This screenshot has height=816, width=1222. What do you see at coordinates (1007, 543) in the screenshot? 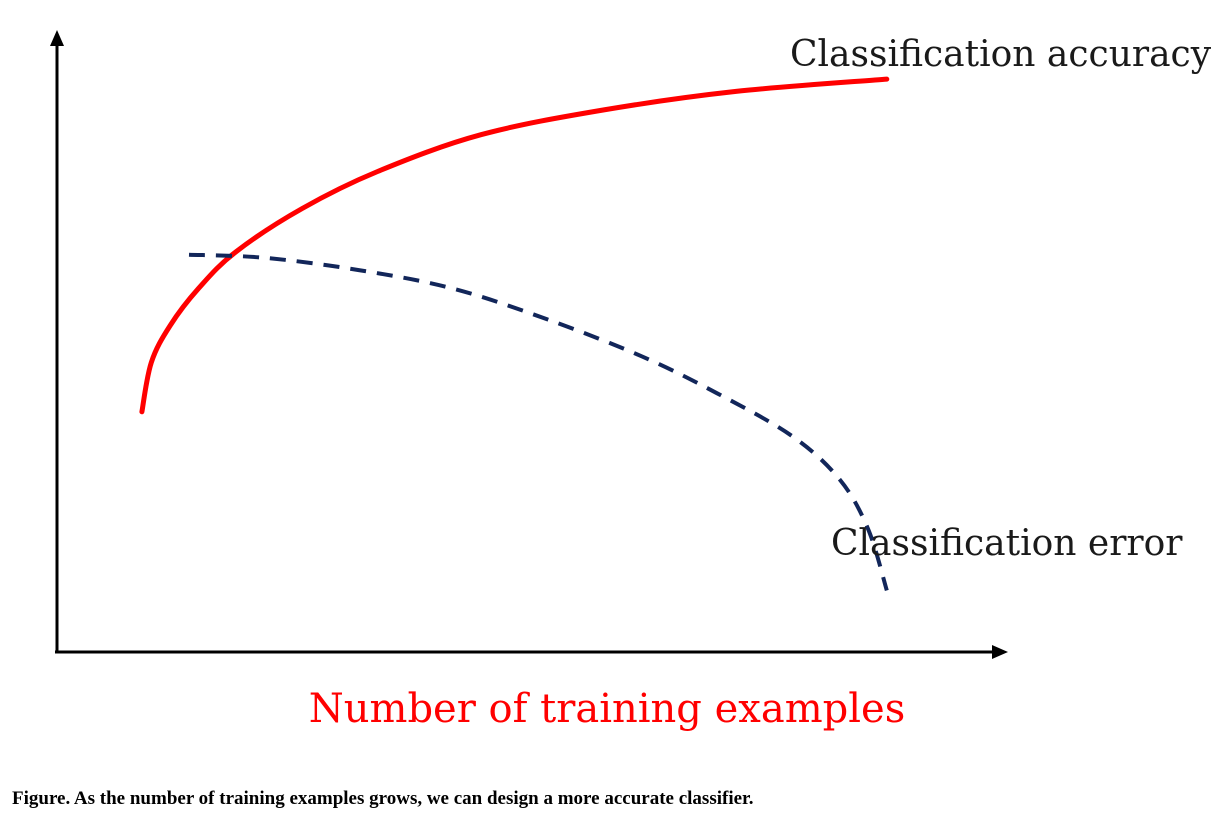
I see `error-series-label: Classification error` at bounding box center [1007, 543].